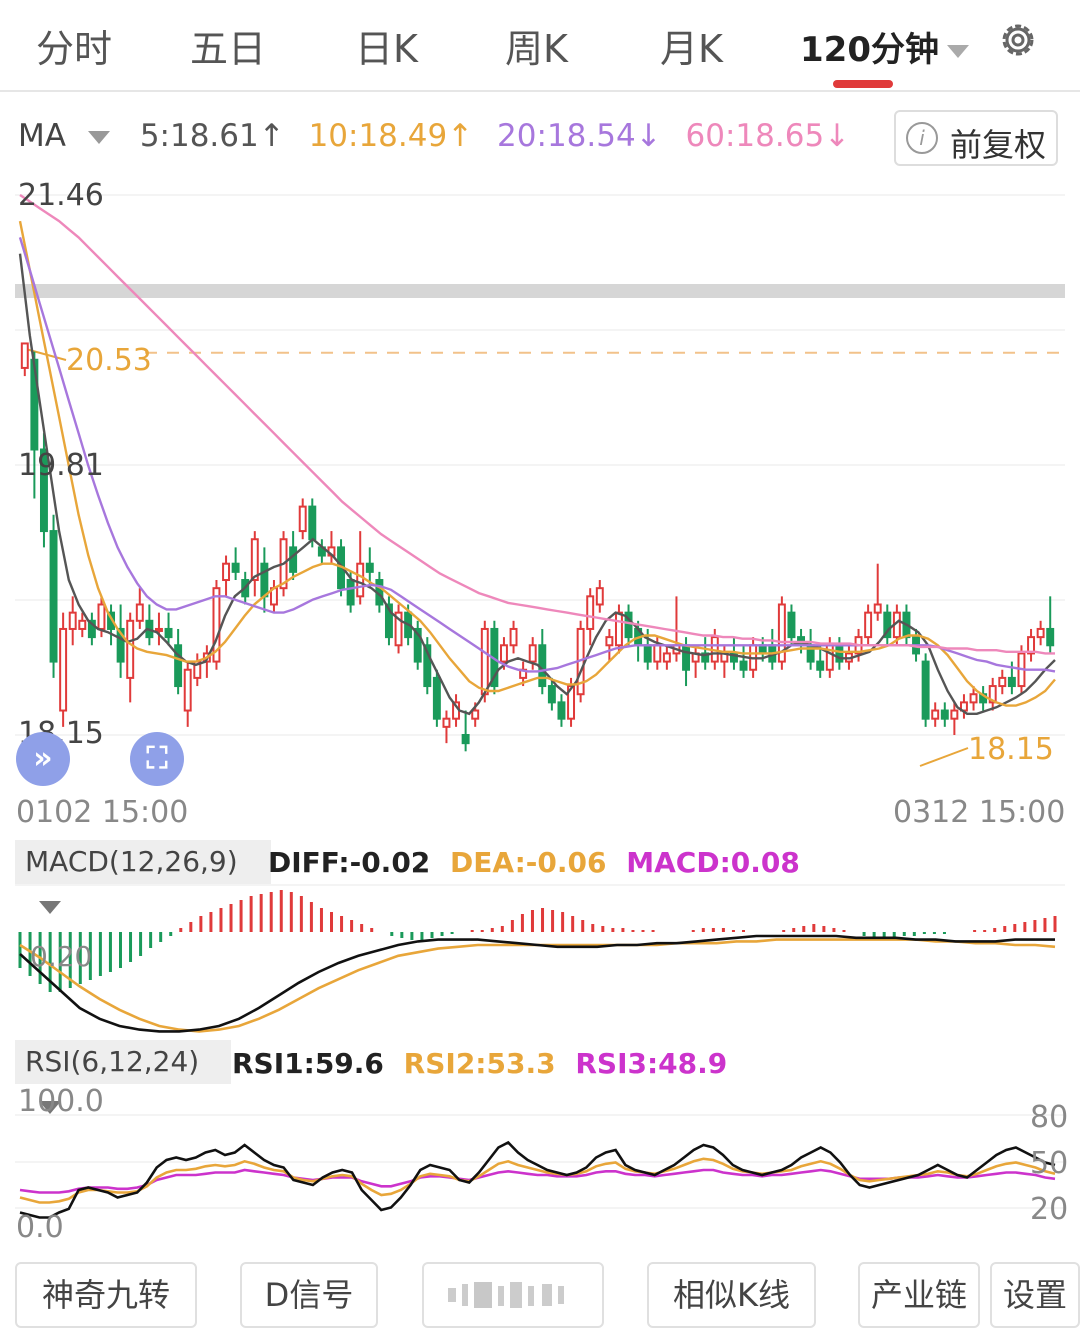 The image size is (1080, 1329). What do you see at coordinates (109, 360) in the screenshot?
I see `high-price-marker: 20.53` at bounding box center [109, 360].